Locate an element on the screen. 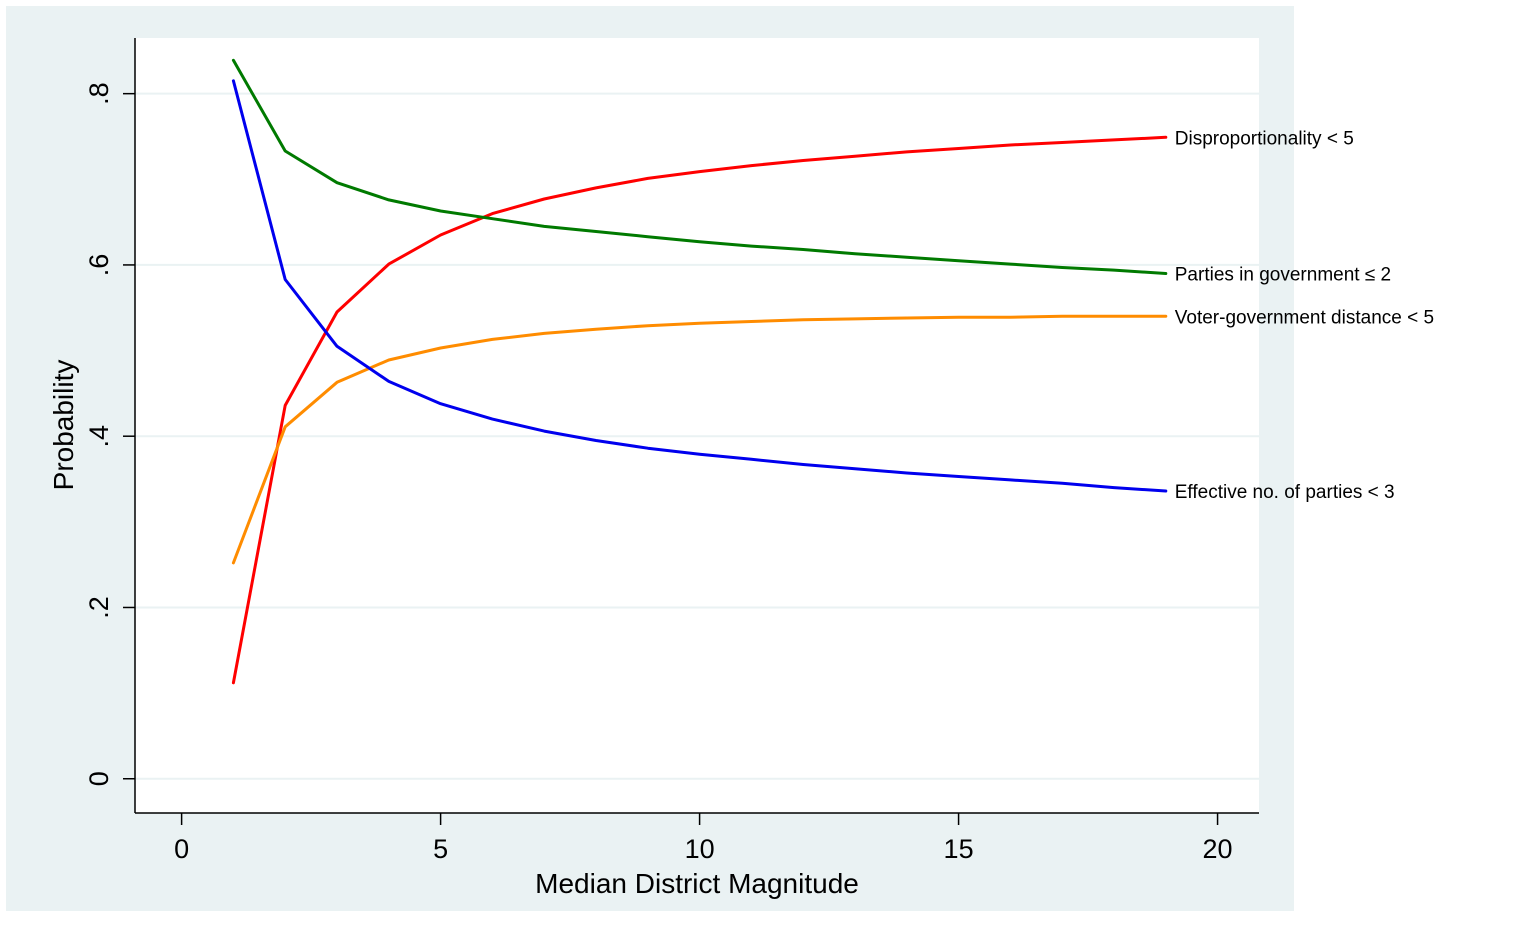 This screenshot has width=1519, height=937. series-label: Parties in government ≤ 2 is located at coordinates (1283, 274).